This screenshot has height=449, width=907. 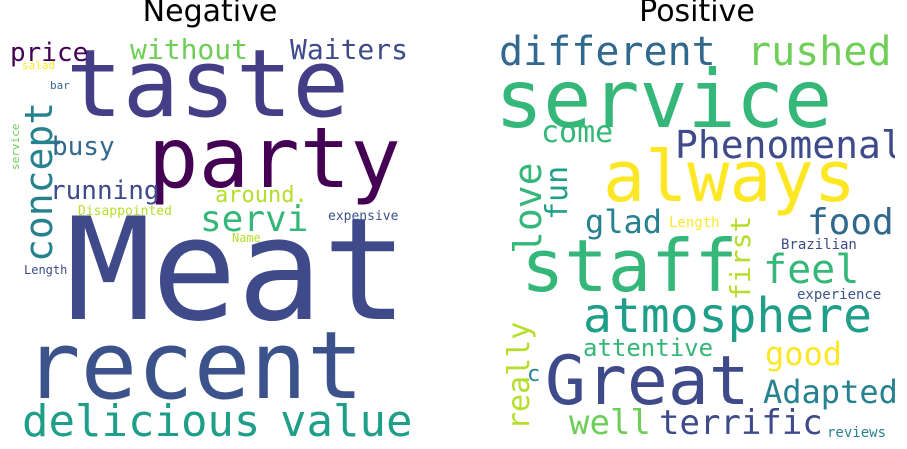 What do you see at coordinates (839, 295) in the screenshot?
I see `word-experience: experience` at bounding box center [839, 295].